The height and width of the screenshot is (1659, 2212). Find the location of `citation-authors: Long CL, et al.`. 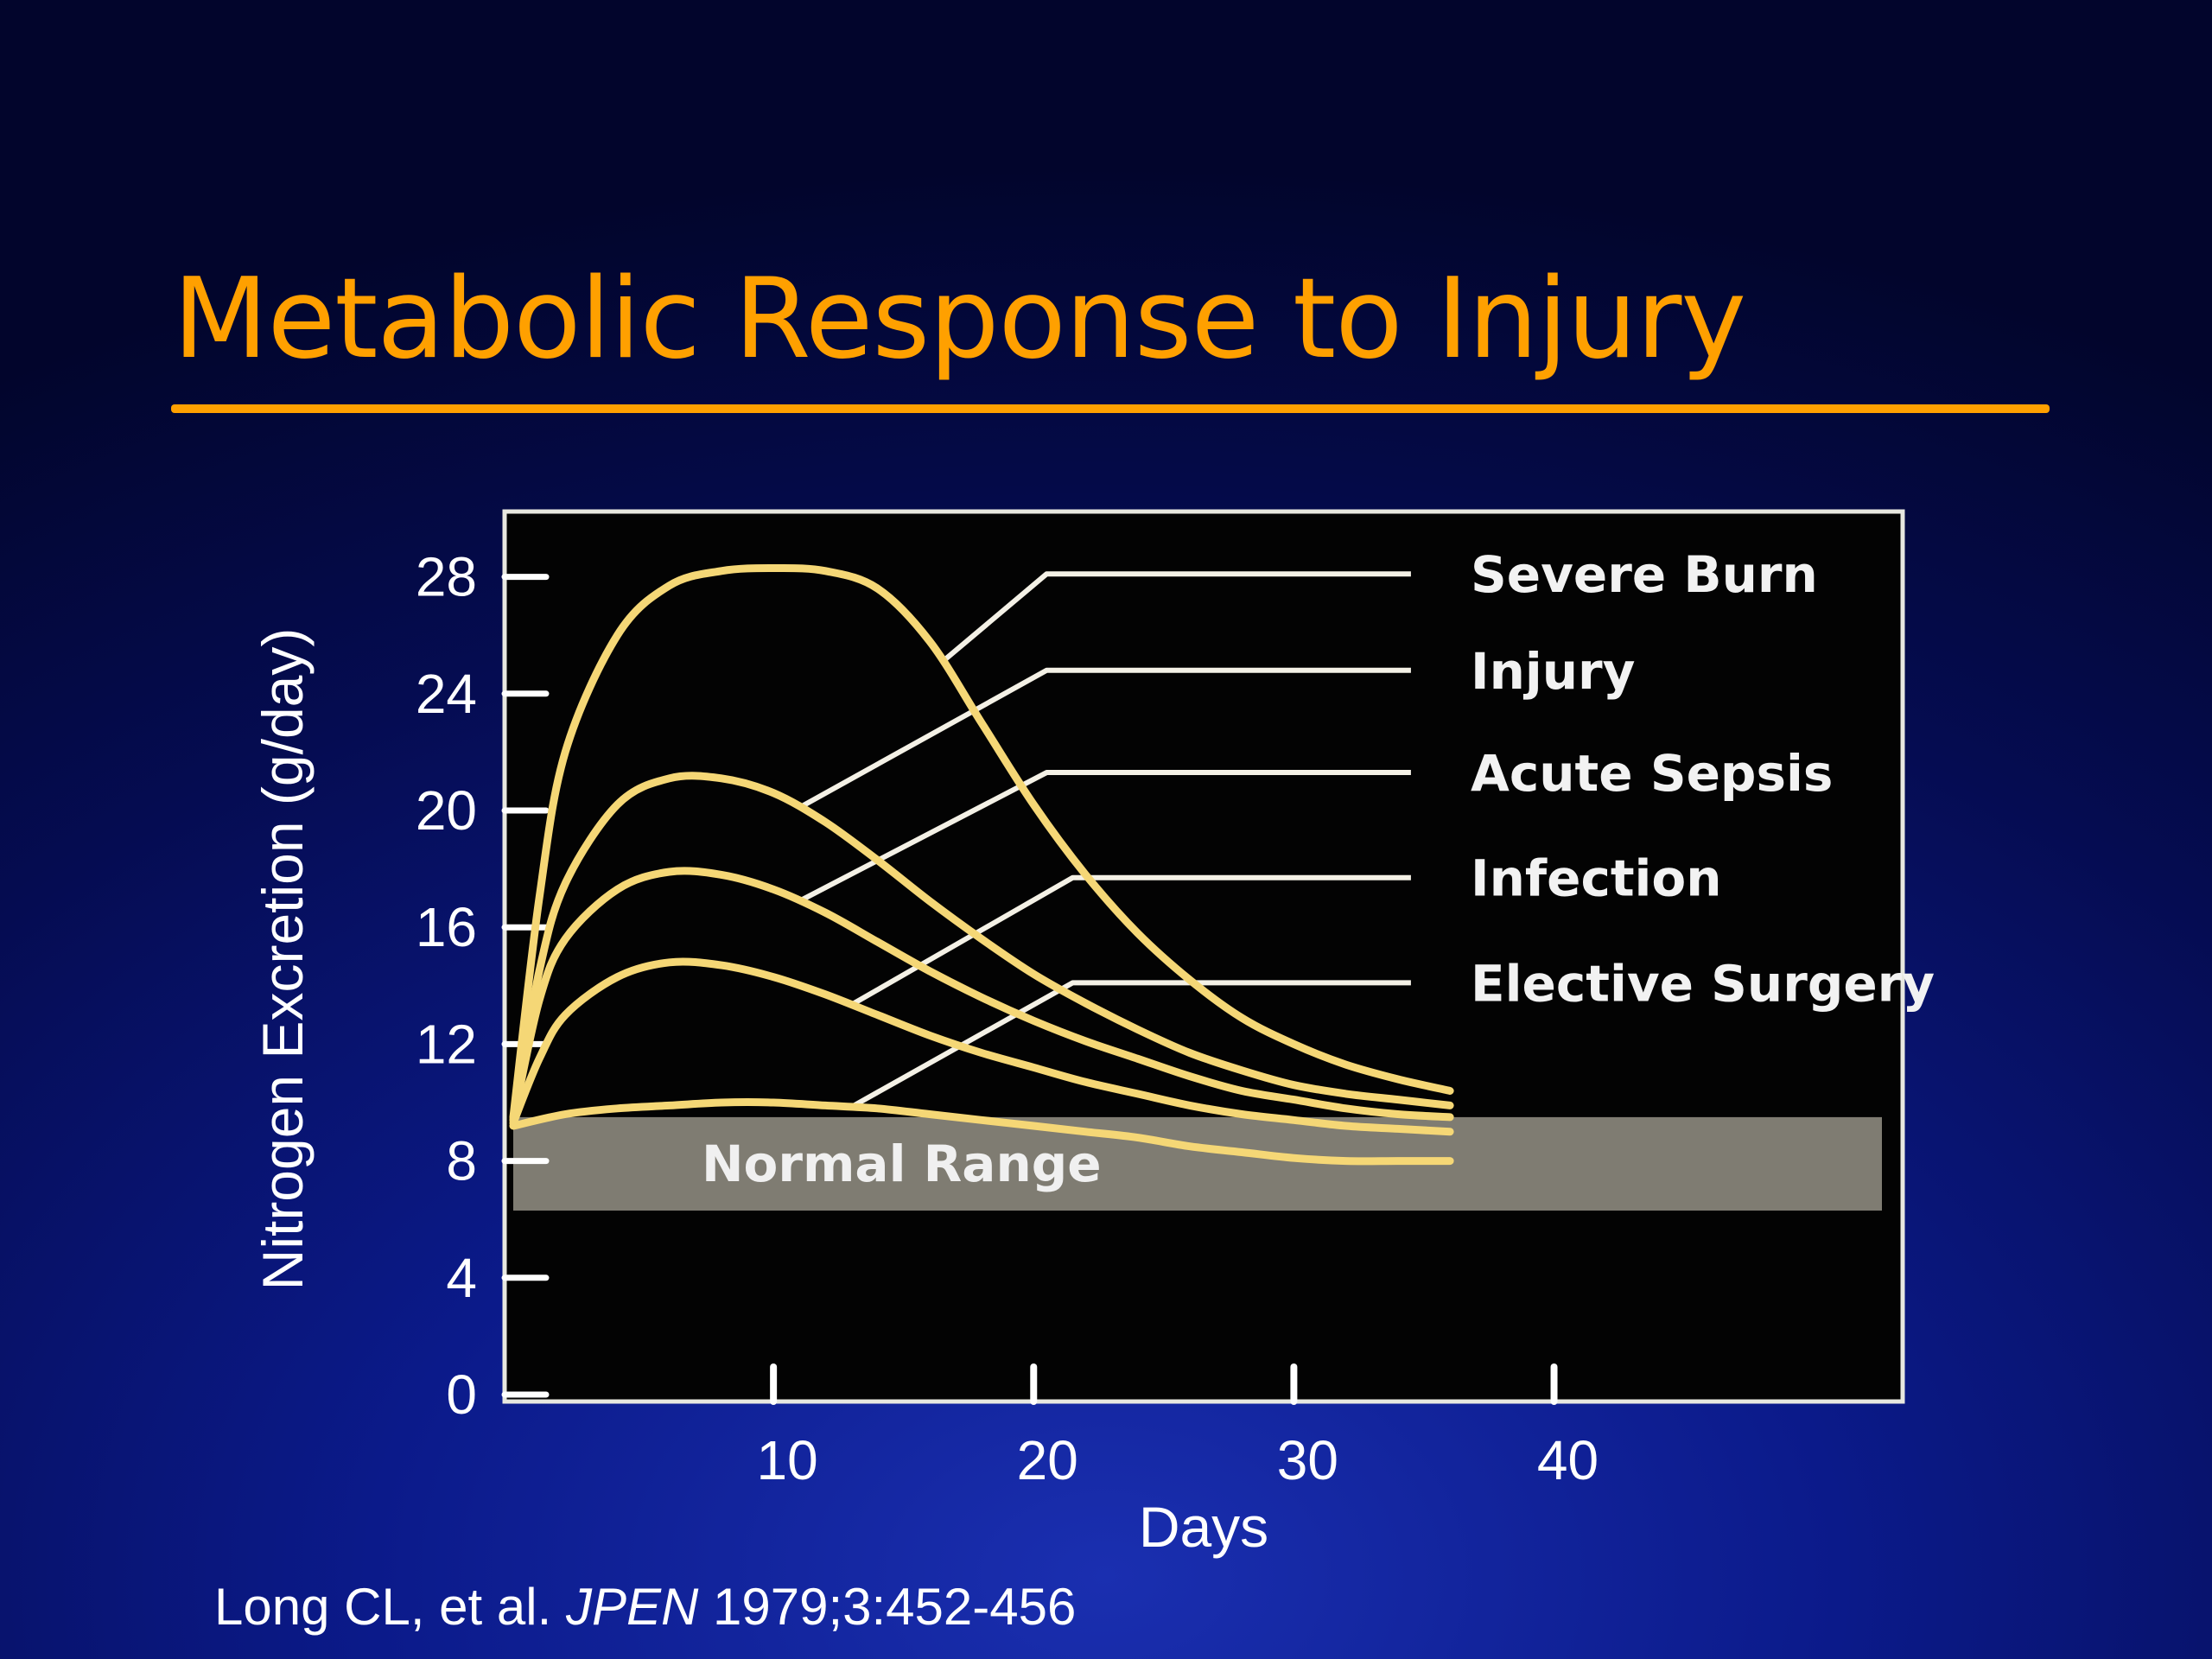

citation-authors: Long CL, et al. is located at coordinates (383, 1607).